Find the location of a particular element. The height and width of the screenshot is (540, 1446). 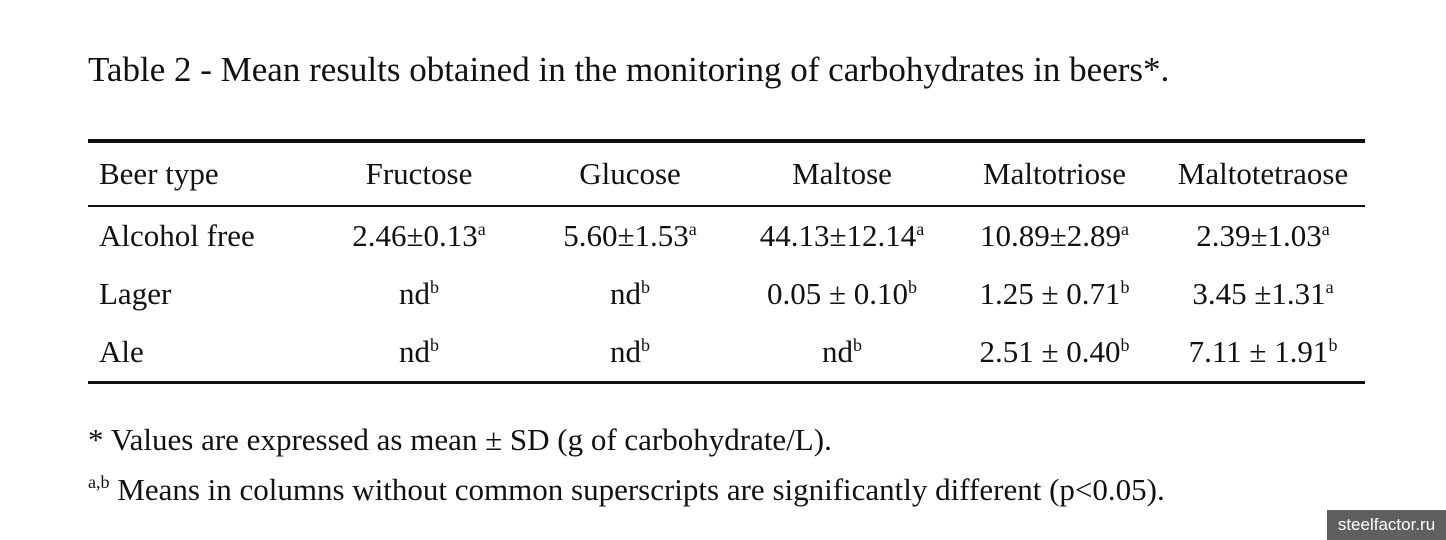

cell-value: 2.39±1.03 is located at coordinates (1259, 235).